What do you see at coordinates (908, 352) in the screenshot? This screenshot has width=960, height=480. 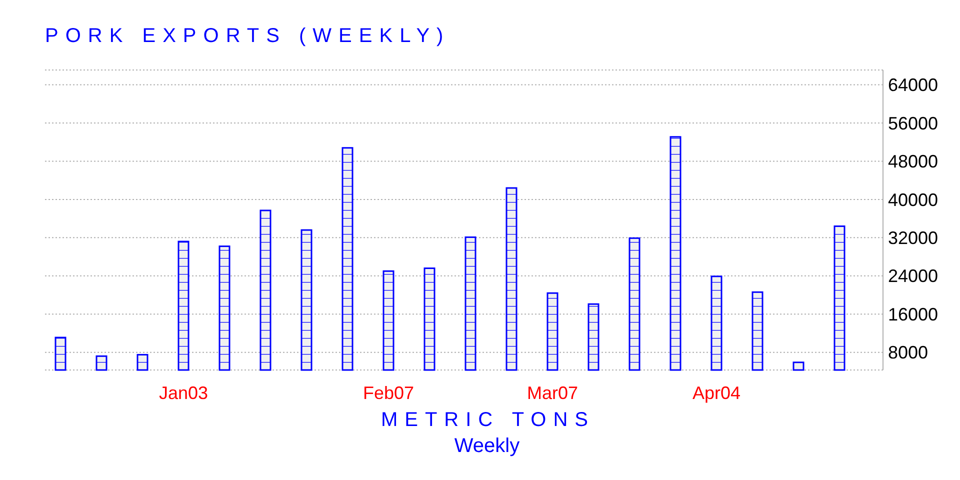 I see `y-tick-label: 8000` at bounding box center [908, 352].